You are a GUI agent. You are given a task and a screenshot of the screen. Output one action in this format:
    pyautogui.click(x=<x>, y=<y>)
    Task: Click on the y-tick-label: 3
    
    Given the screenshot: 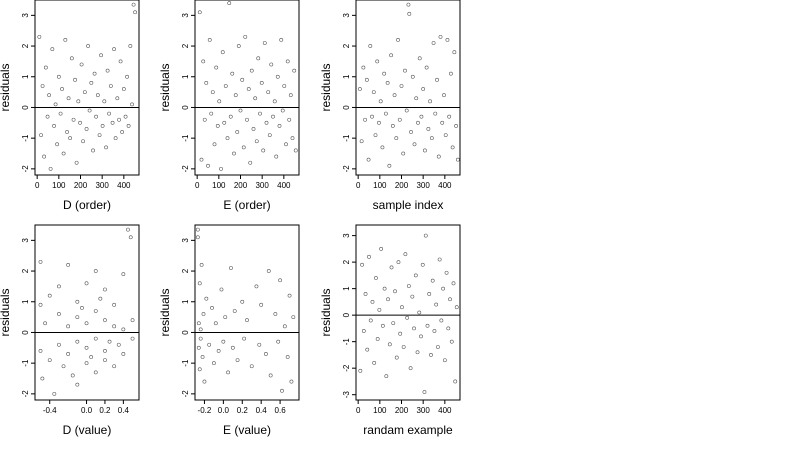 What is the action you would take?
    pyautogui.click(x=25, y=15)
    